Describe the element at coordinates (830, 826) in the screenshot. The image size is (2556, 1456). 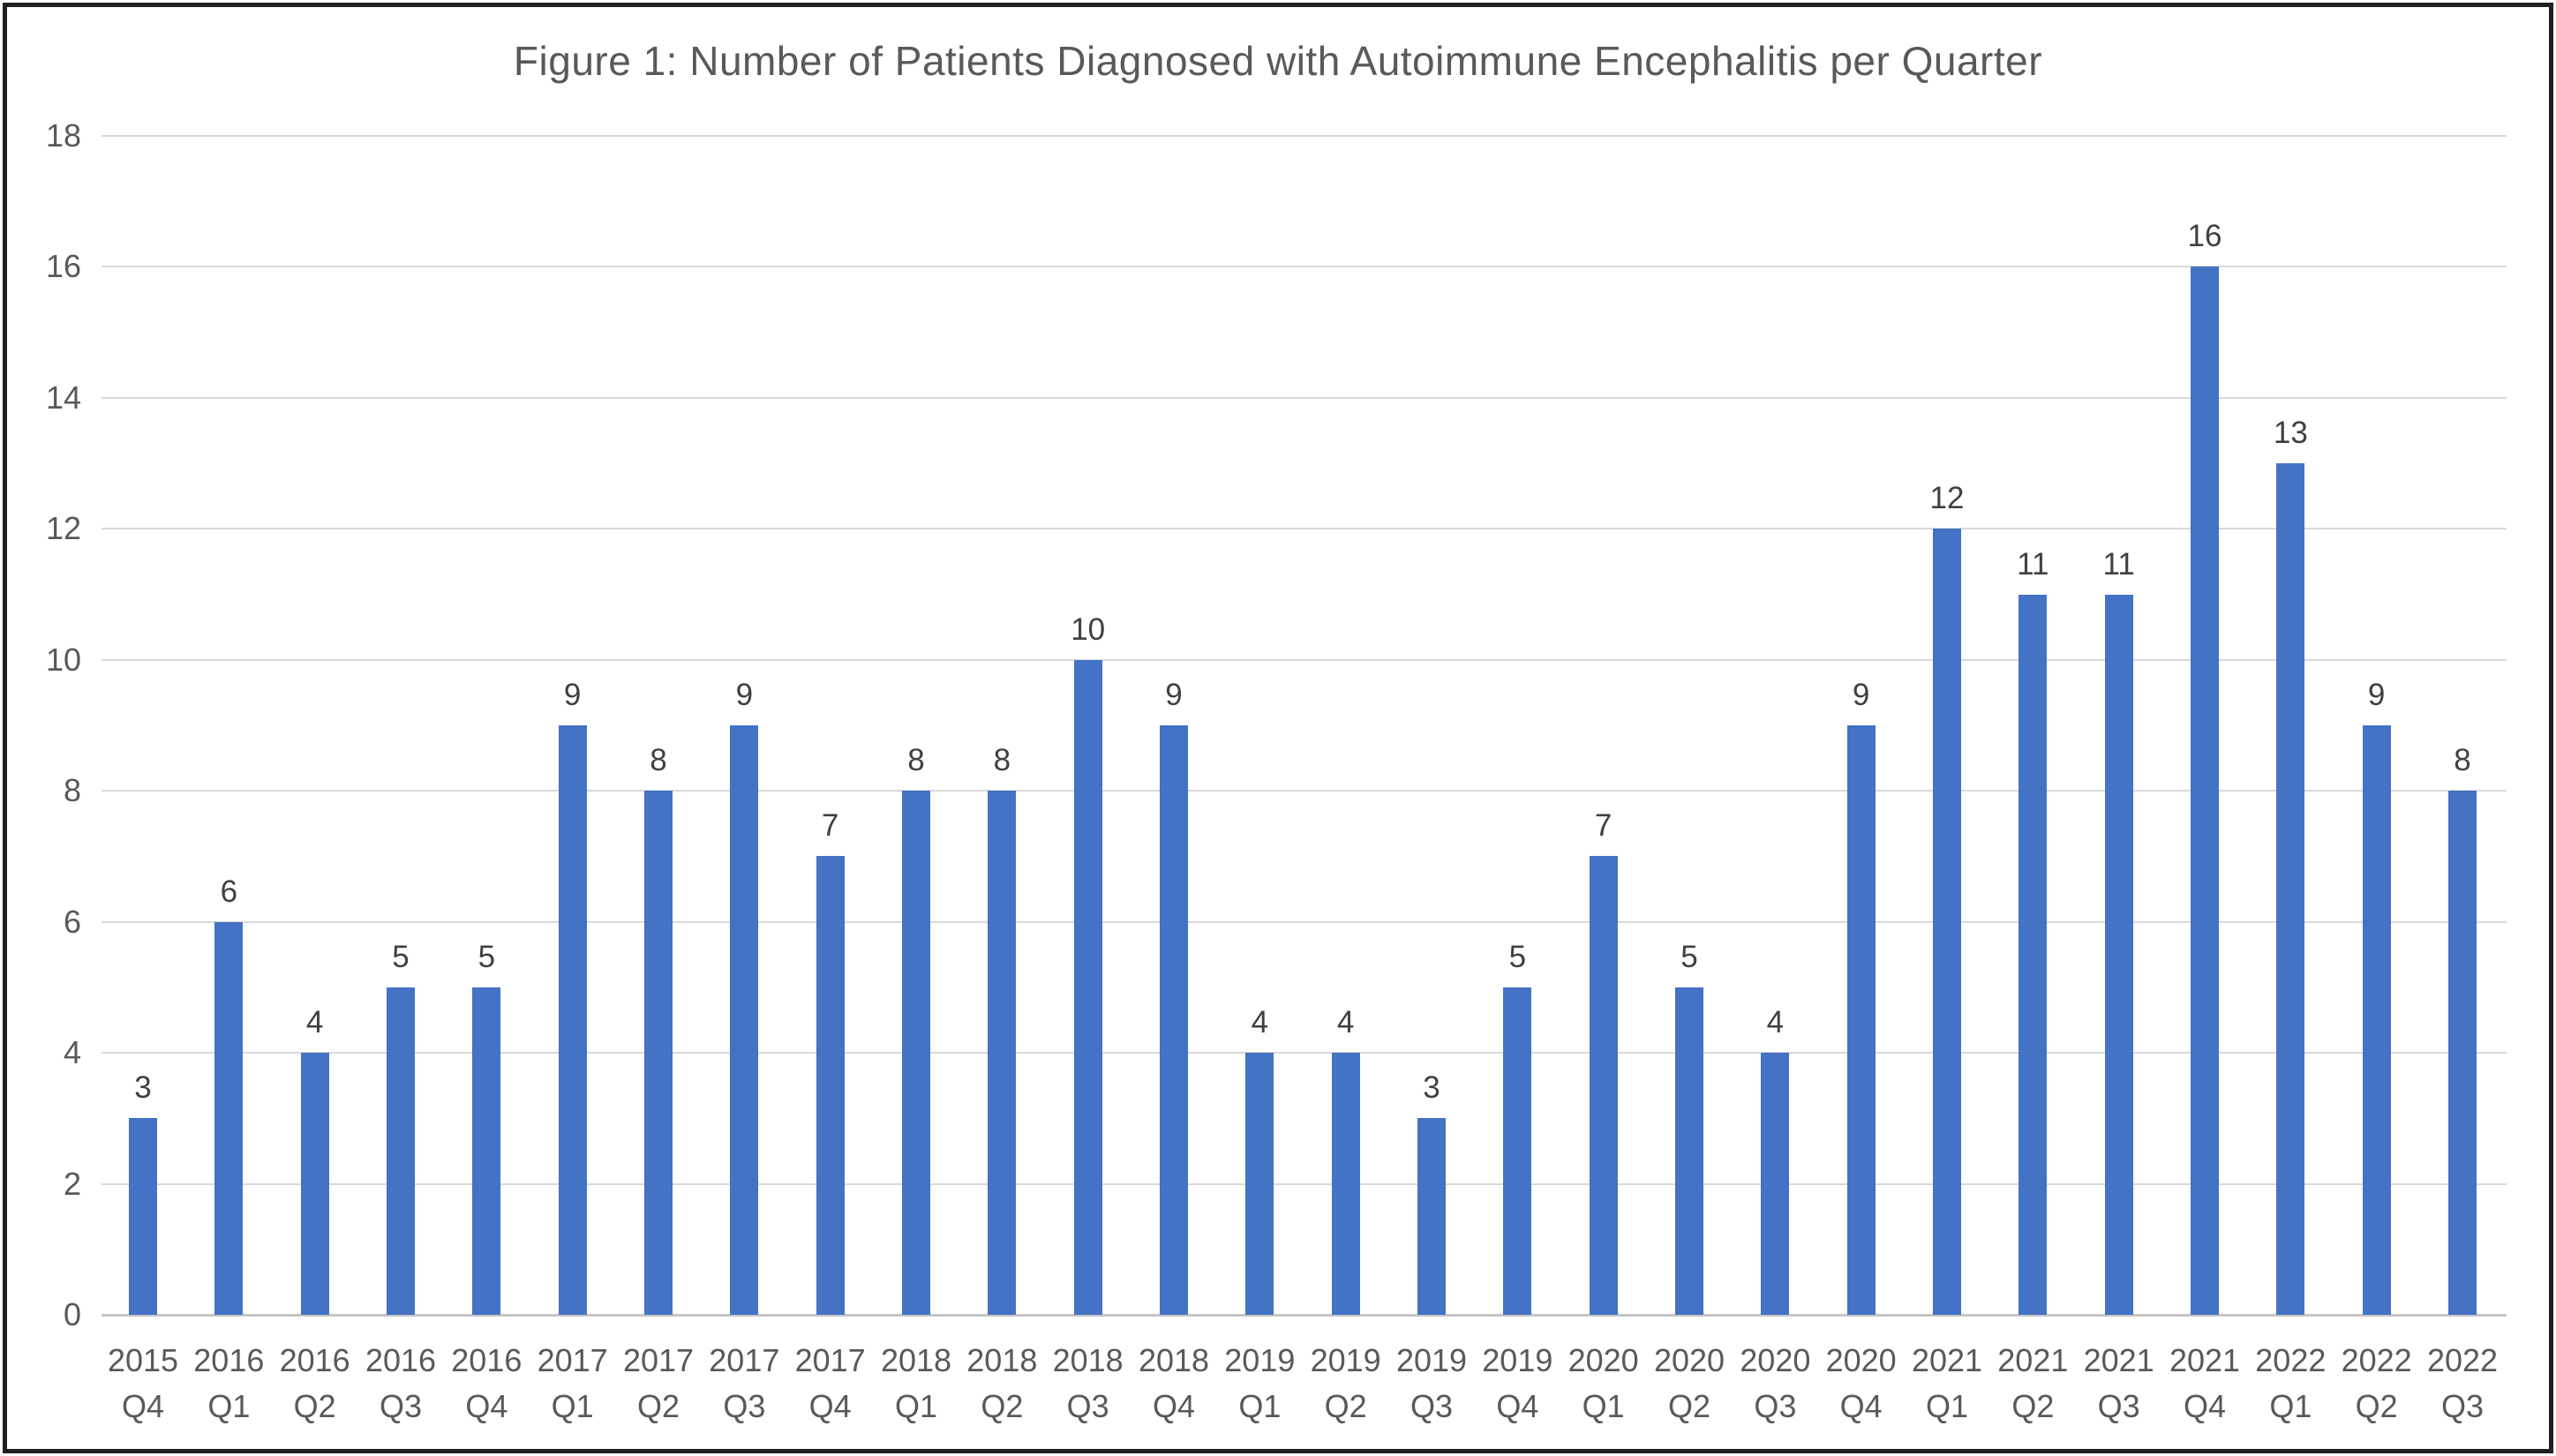
I see `bar-value-label: 7` at that location.